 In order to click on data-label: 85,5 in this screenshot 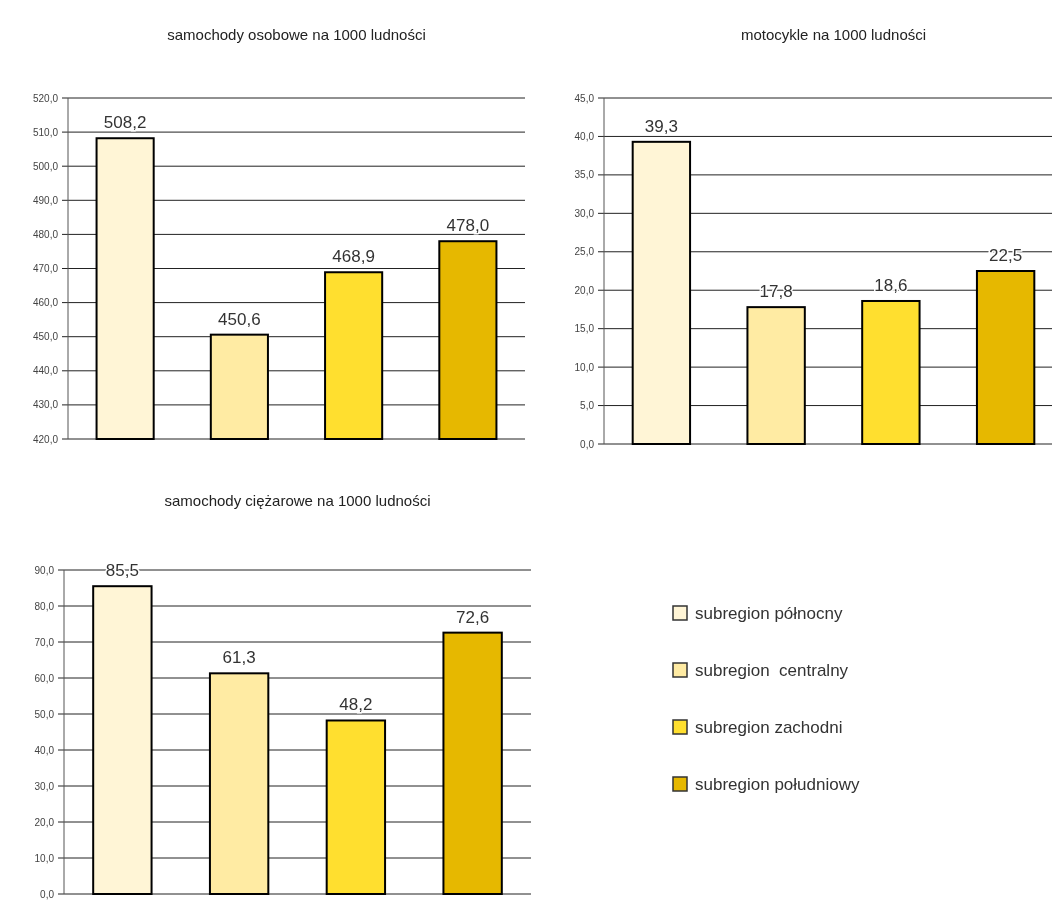, I will do `click(122, 571)`.